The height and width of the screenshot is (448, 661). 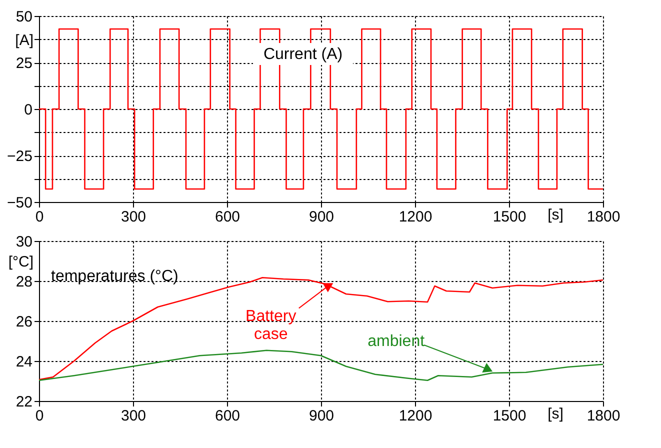 I want to click on y-tick-label: 30, so click(x=24, y=242).